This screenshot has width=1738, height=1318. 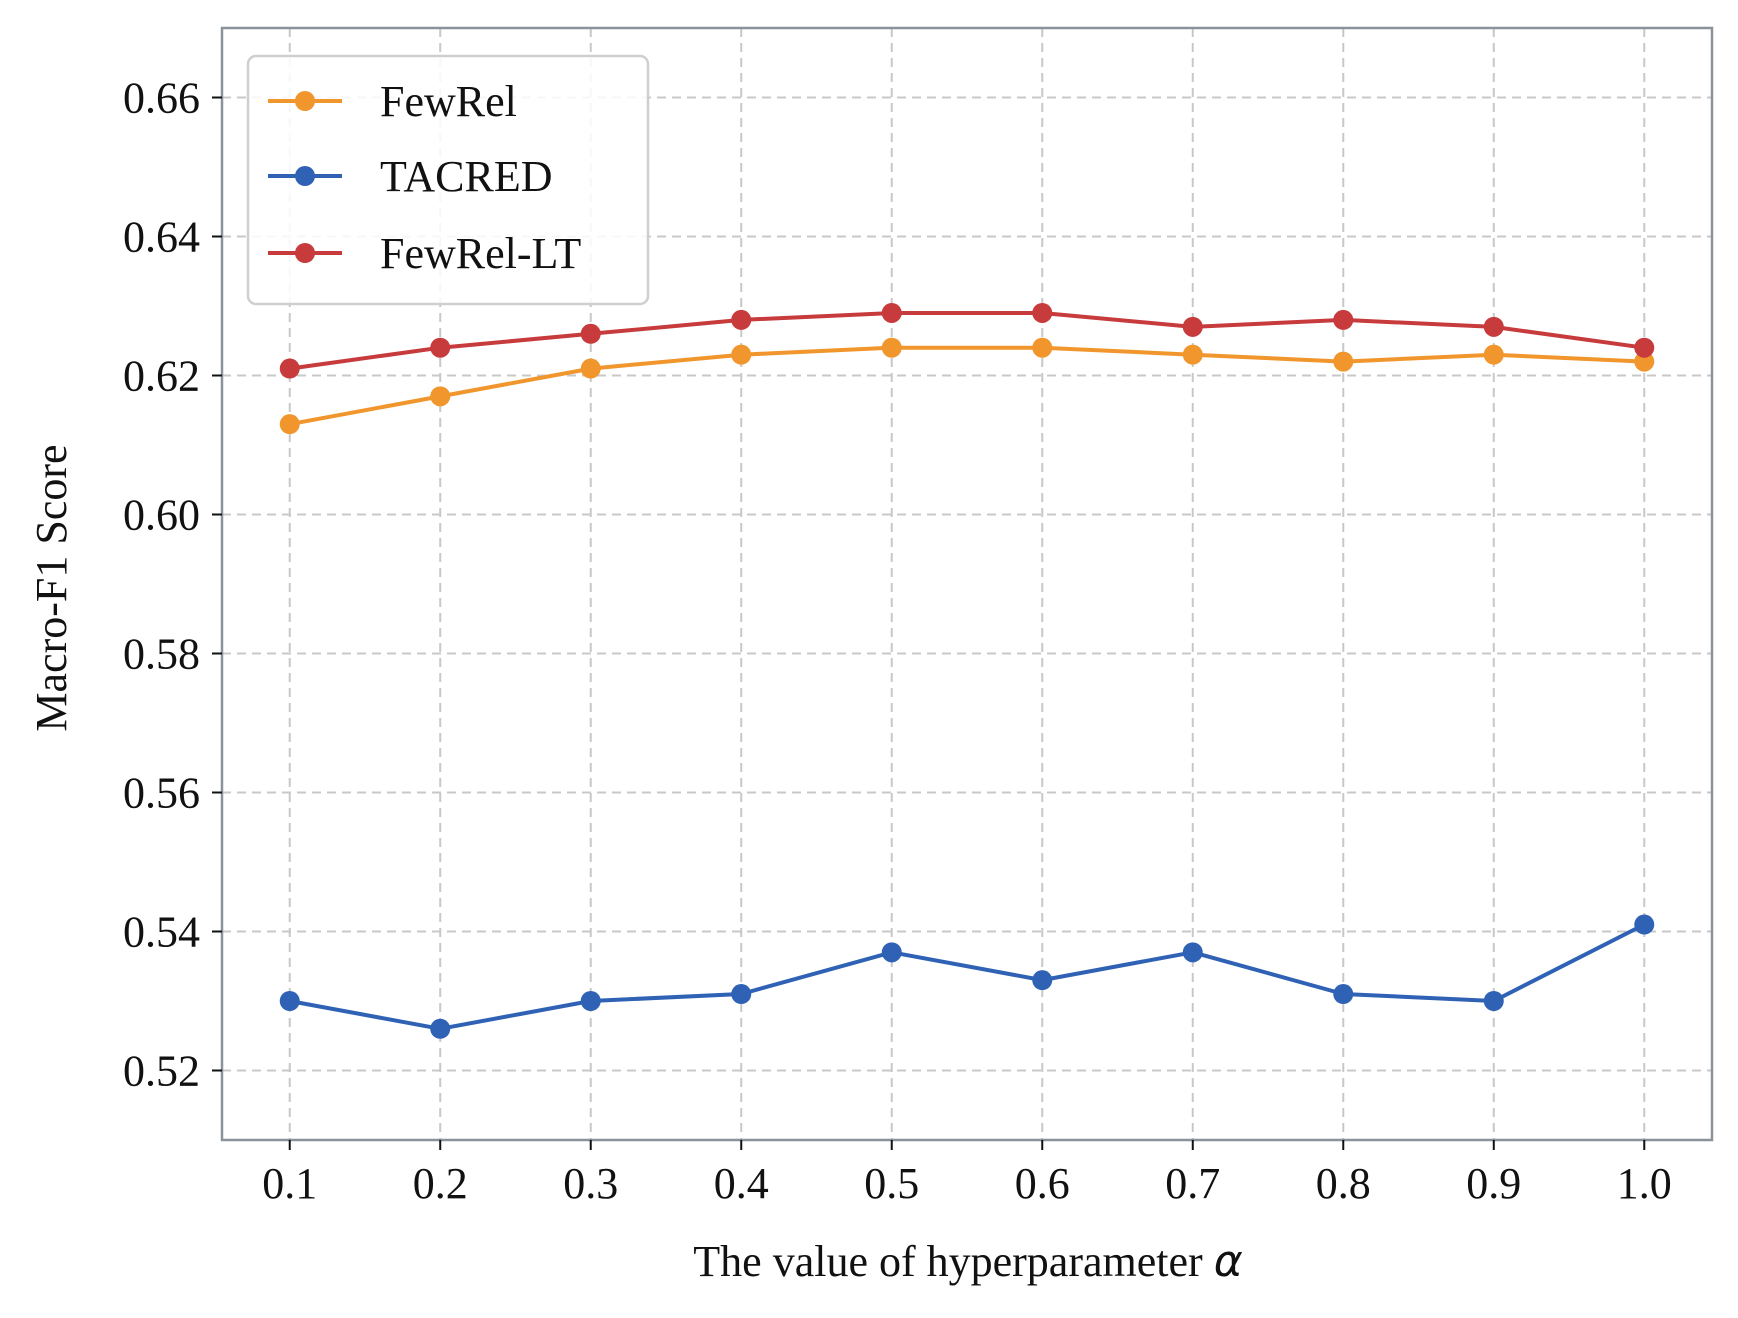 I want to click on y-tick-label: 0.54, so click(x=161, y=932).